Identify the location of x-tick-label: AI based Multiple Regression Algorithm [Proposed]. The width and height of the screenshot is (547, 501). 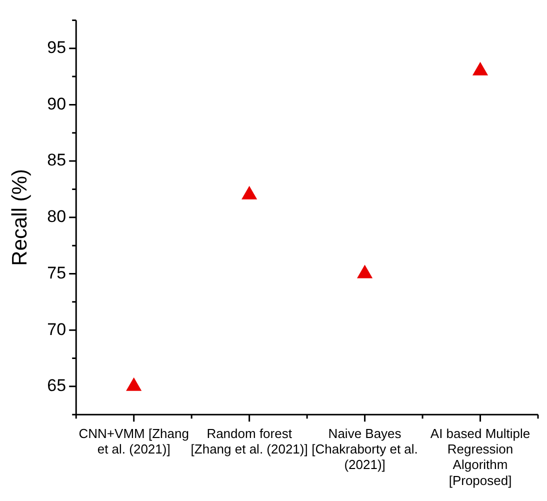
(480, 457).